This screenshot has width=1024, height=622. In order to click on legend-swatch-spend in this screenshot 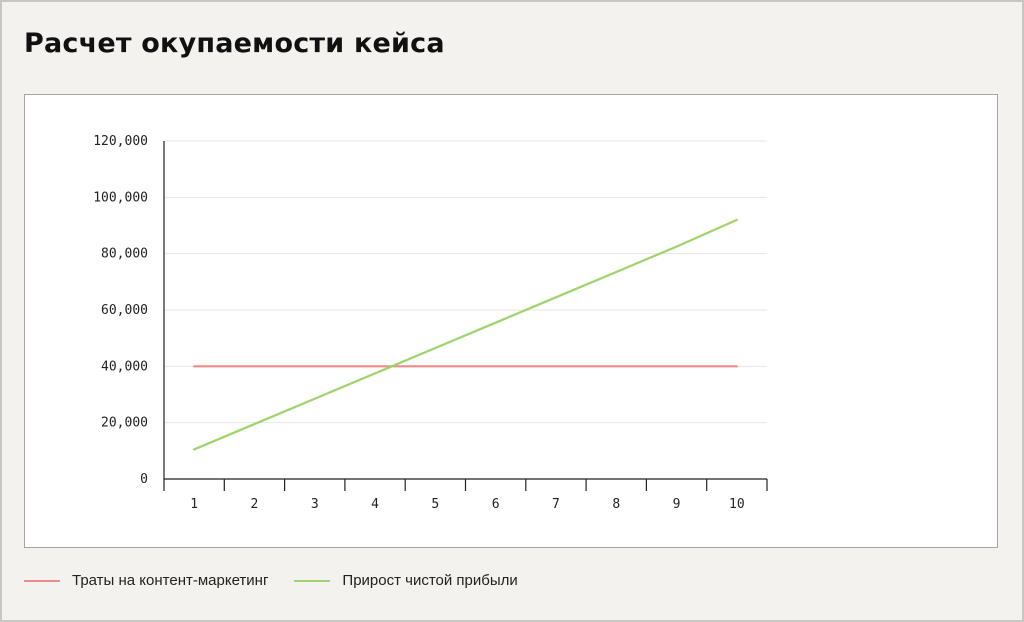, I will do `click(42, 580)`.